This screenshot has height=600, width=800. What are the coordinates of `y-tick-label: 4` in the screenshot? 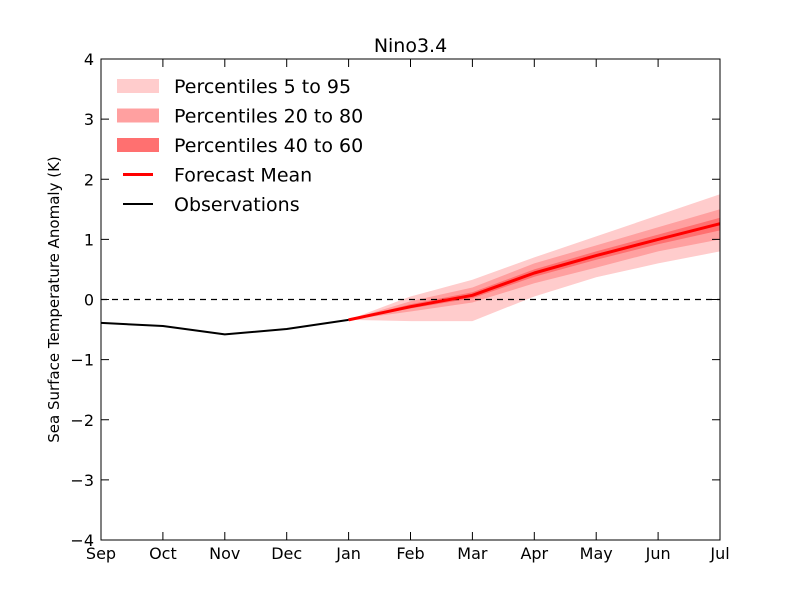 It's located at (89, 59).